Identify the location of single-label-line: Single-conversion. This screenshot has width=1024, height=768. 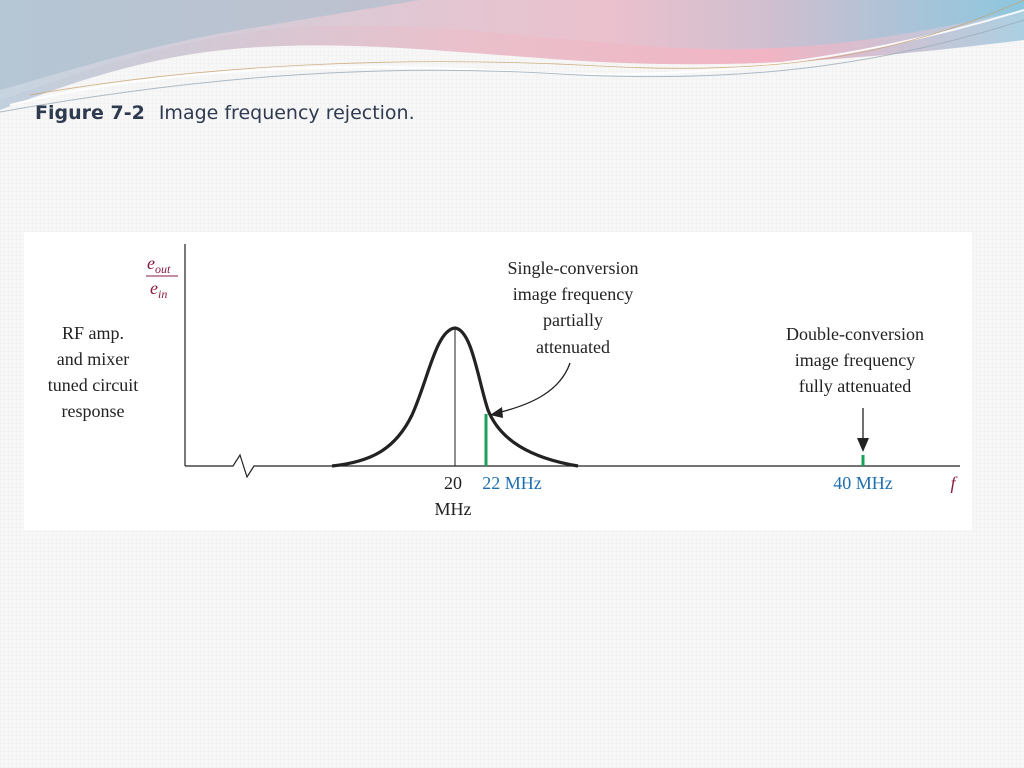
(573, 268).